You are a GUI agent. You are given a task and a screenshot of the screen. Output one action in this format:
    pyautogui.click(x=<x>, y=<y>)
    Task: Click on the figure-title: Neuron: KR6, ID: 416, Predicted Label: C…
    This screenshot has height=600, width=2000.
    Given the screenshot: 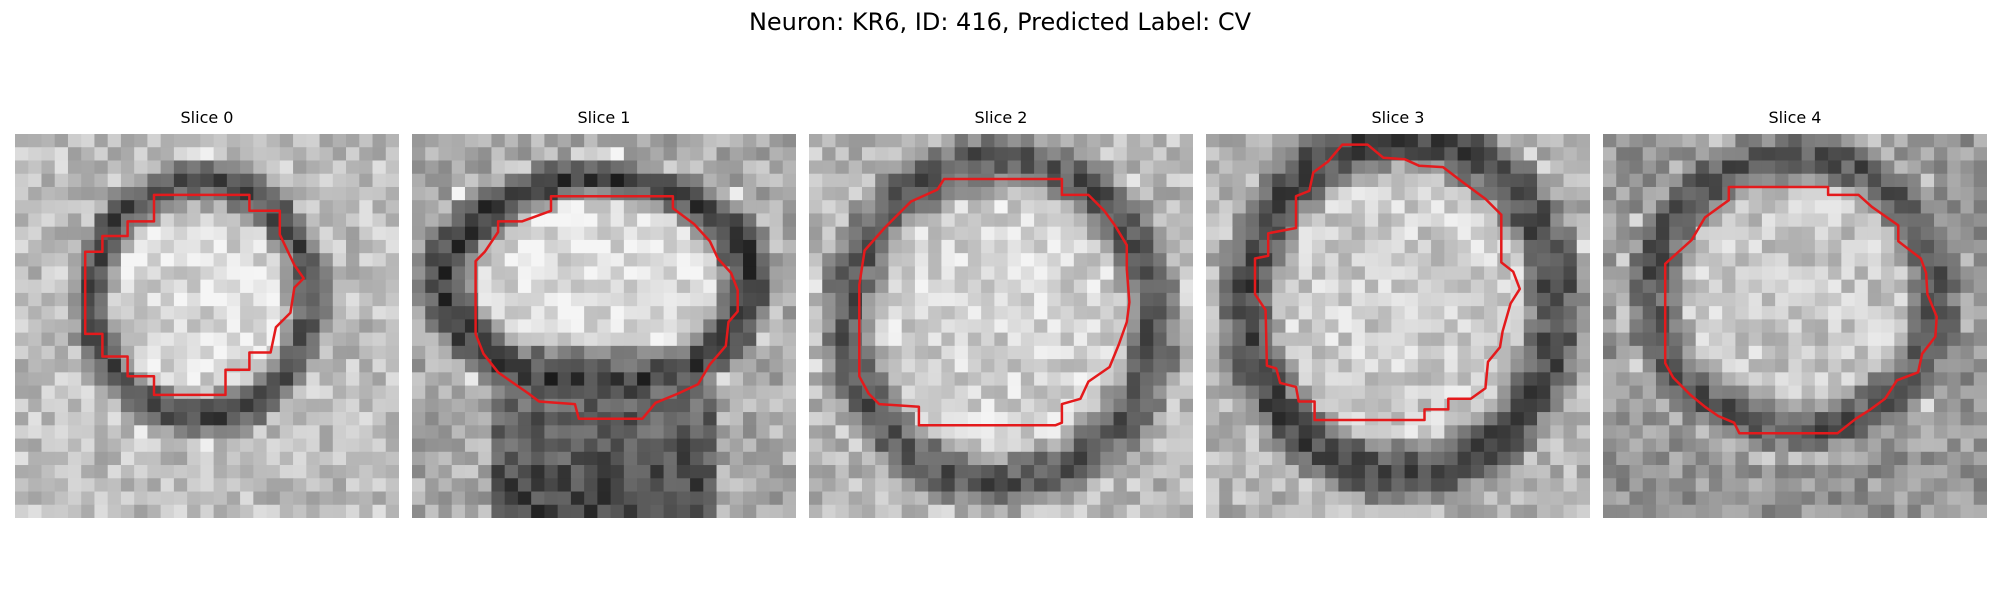 What is the action you would take?
    pyautogui.click(x=1000, y=22)
    